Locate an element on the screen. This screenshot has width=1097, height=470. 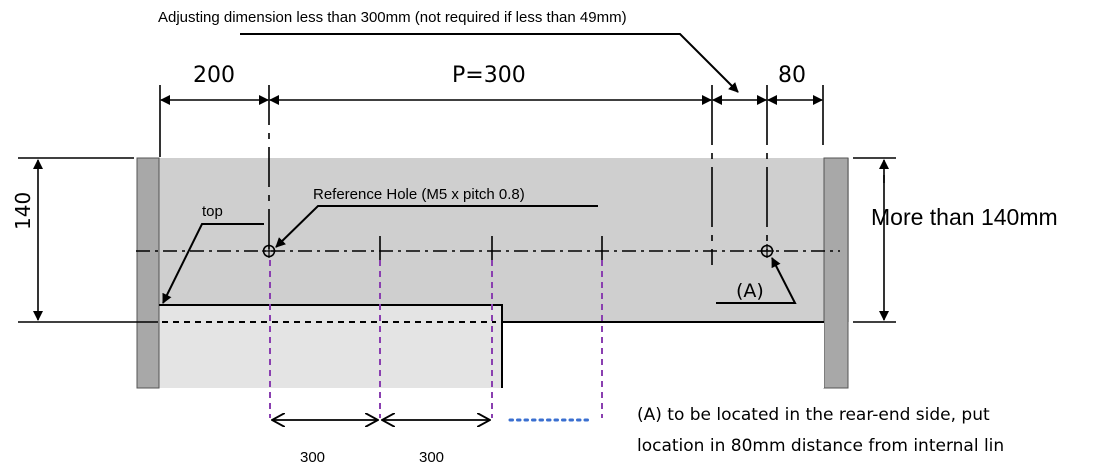
top-label: top is located at coordinates (212, 211).